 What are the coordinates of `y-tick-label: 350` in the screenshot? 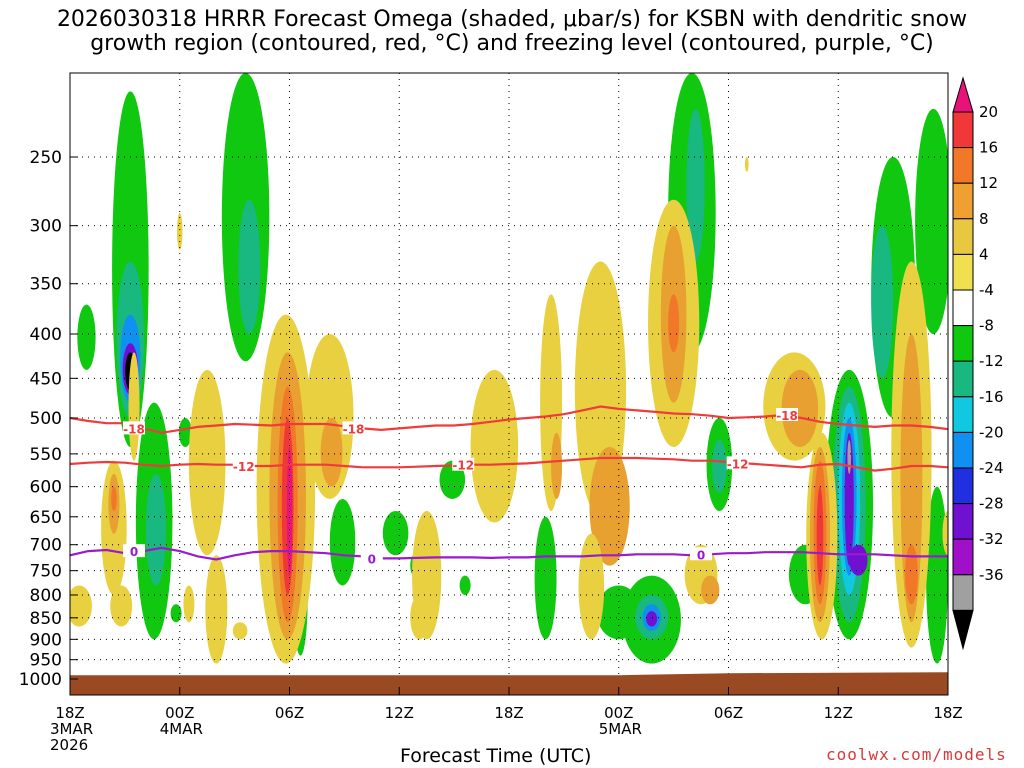 It's located at (46, 285).